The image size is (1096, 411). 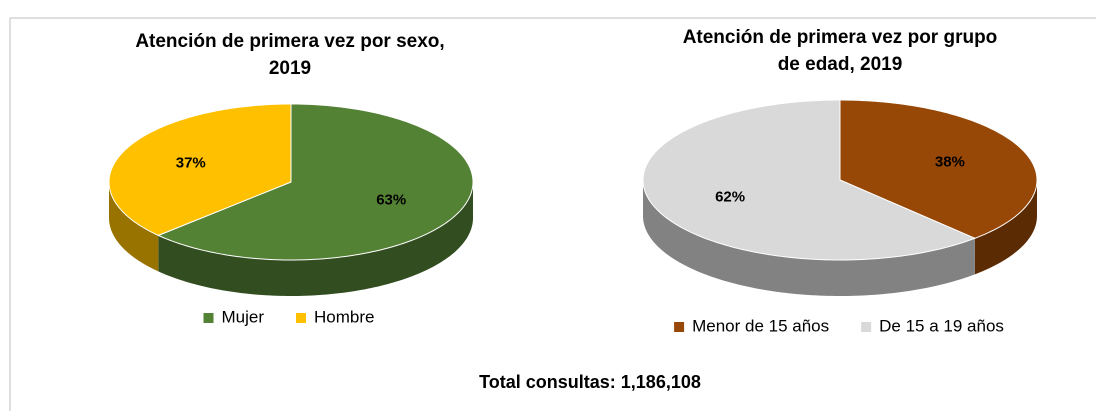 I want to click on legend-label: Menor de 15 años, so click(x=760, y=325).